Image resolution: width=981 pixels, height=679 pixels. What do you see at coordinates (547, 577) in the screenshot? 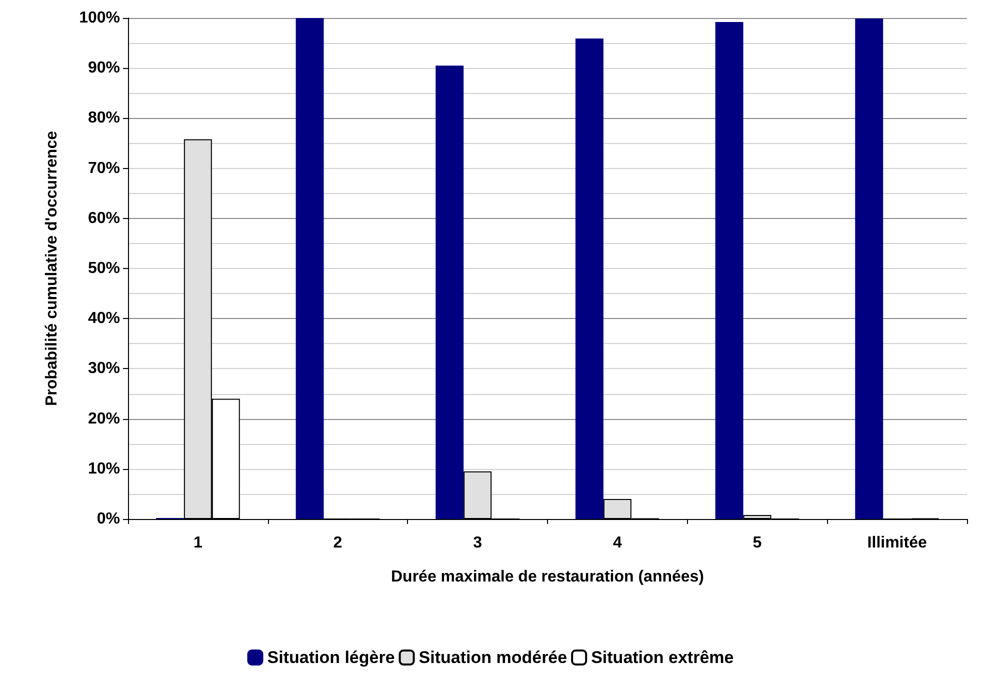
I see `x-axis-title: Durée maximale de restauration (années)` at bounding box center [547, 577].